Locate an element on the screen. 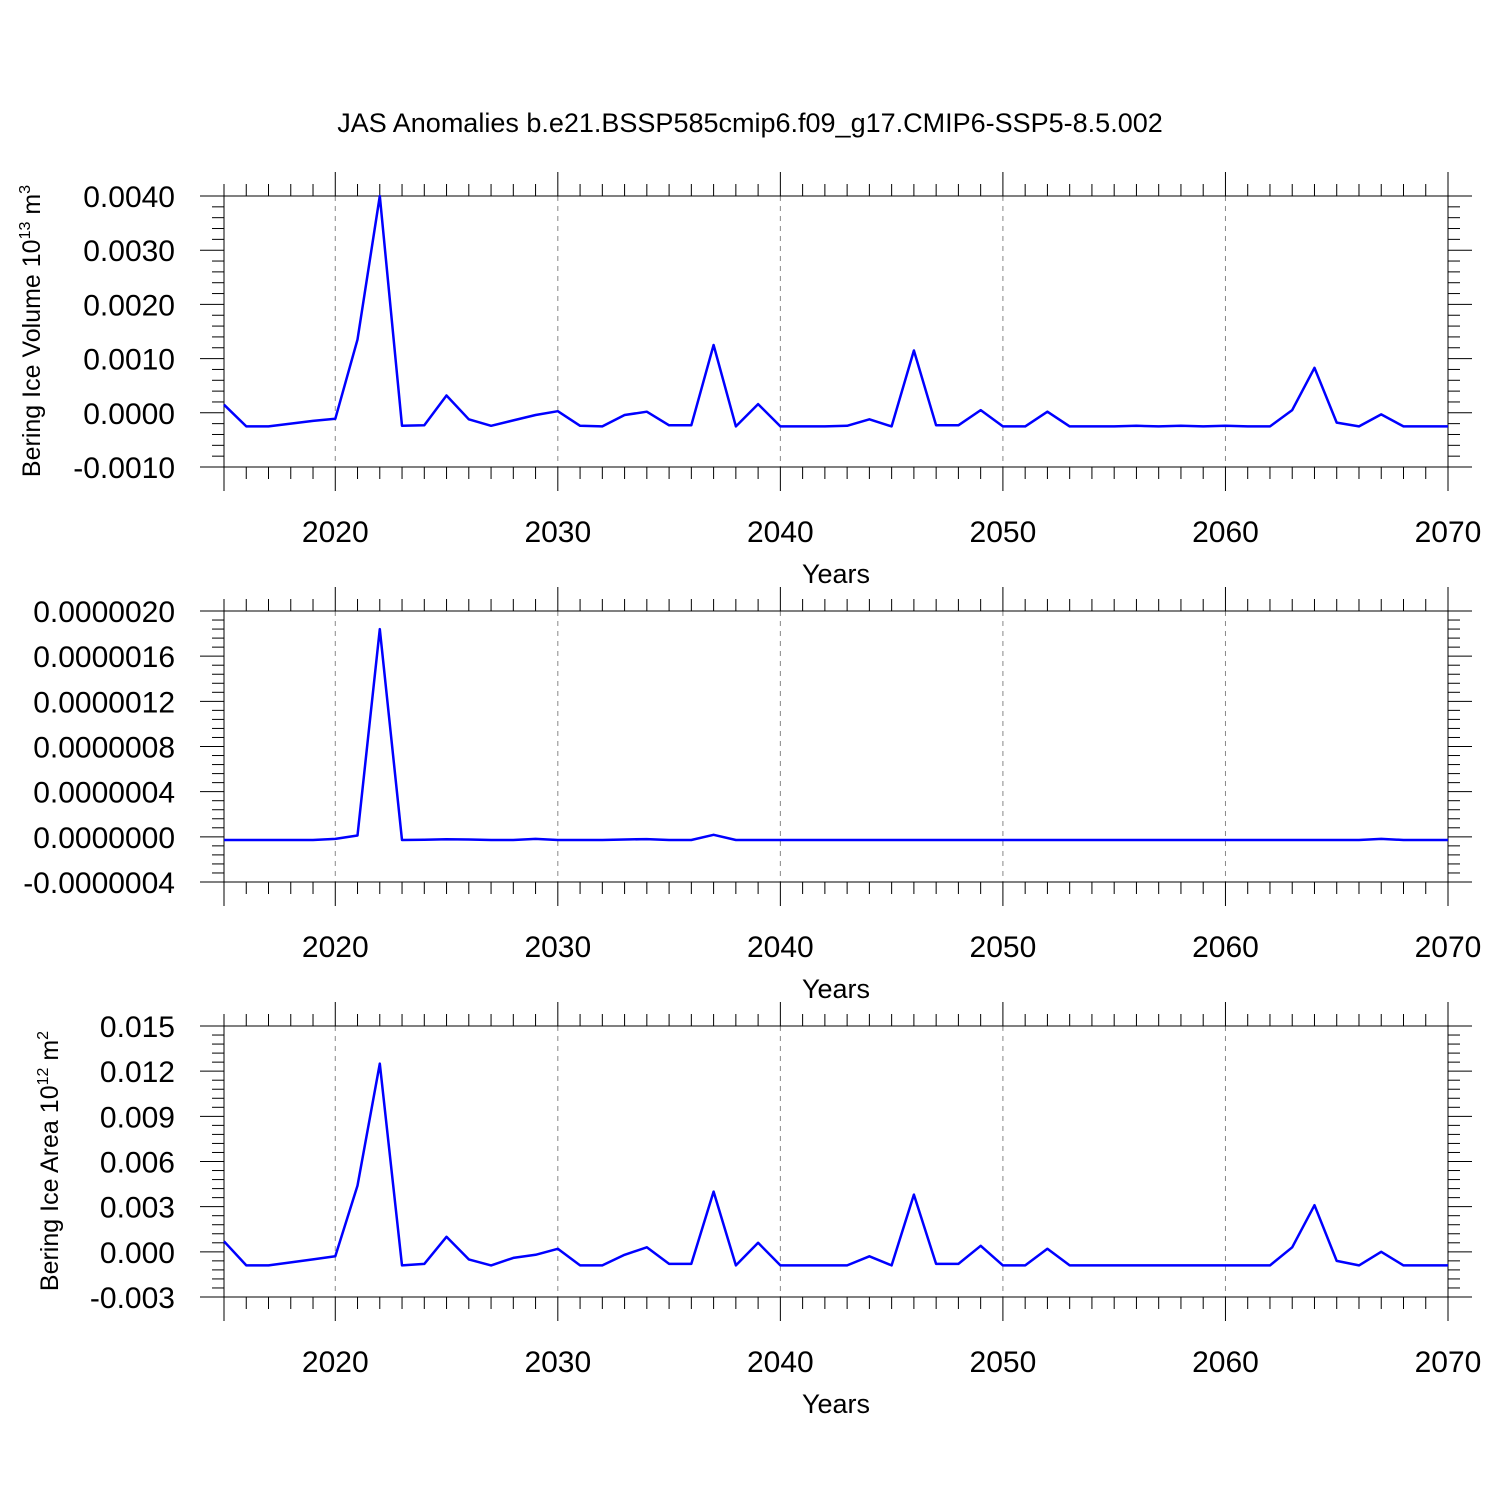  y-tick-label: 0.0000 is located at coordinates (129, 414).